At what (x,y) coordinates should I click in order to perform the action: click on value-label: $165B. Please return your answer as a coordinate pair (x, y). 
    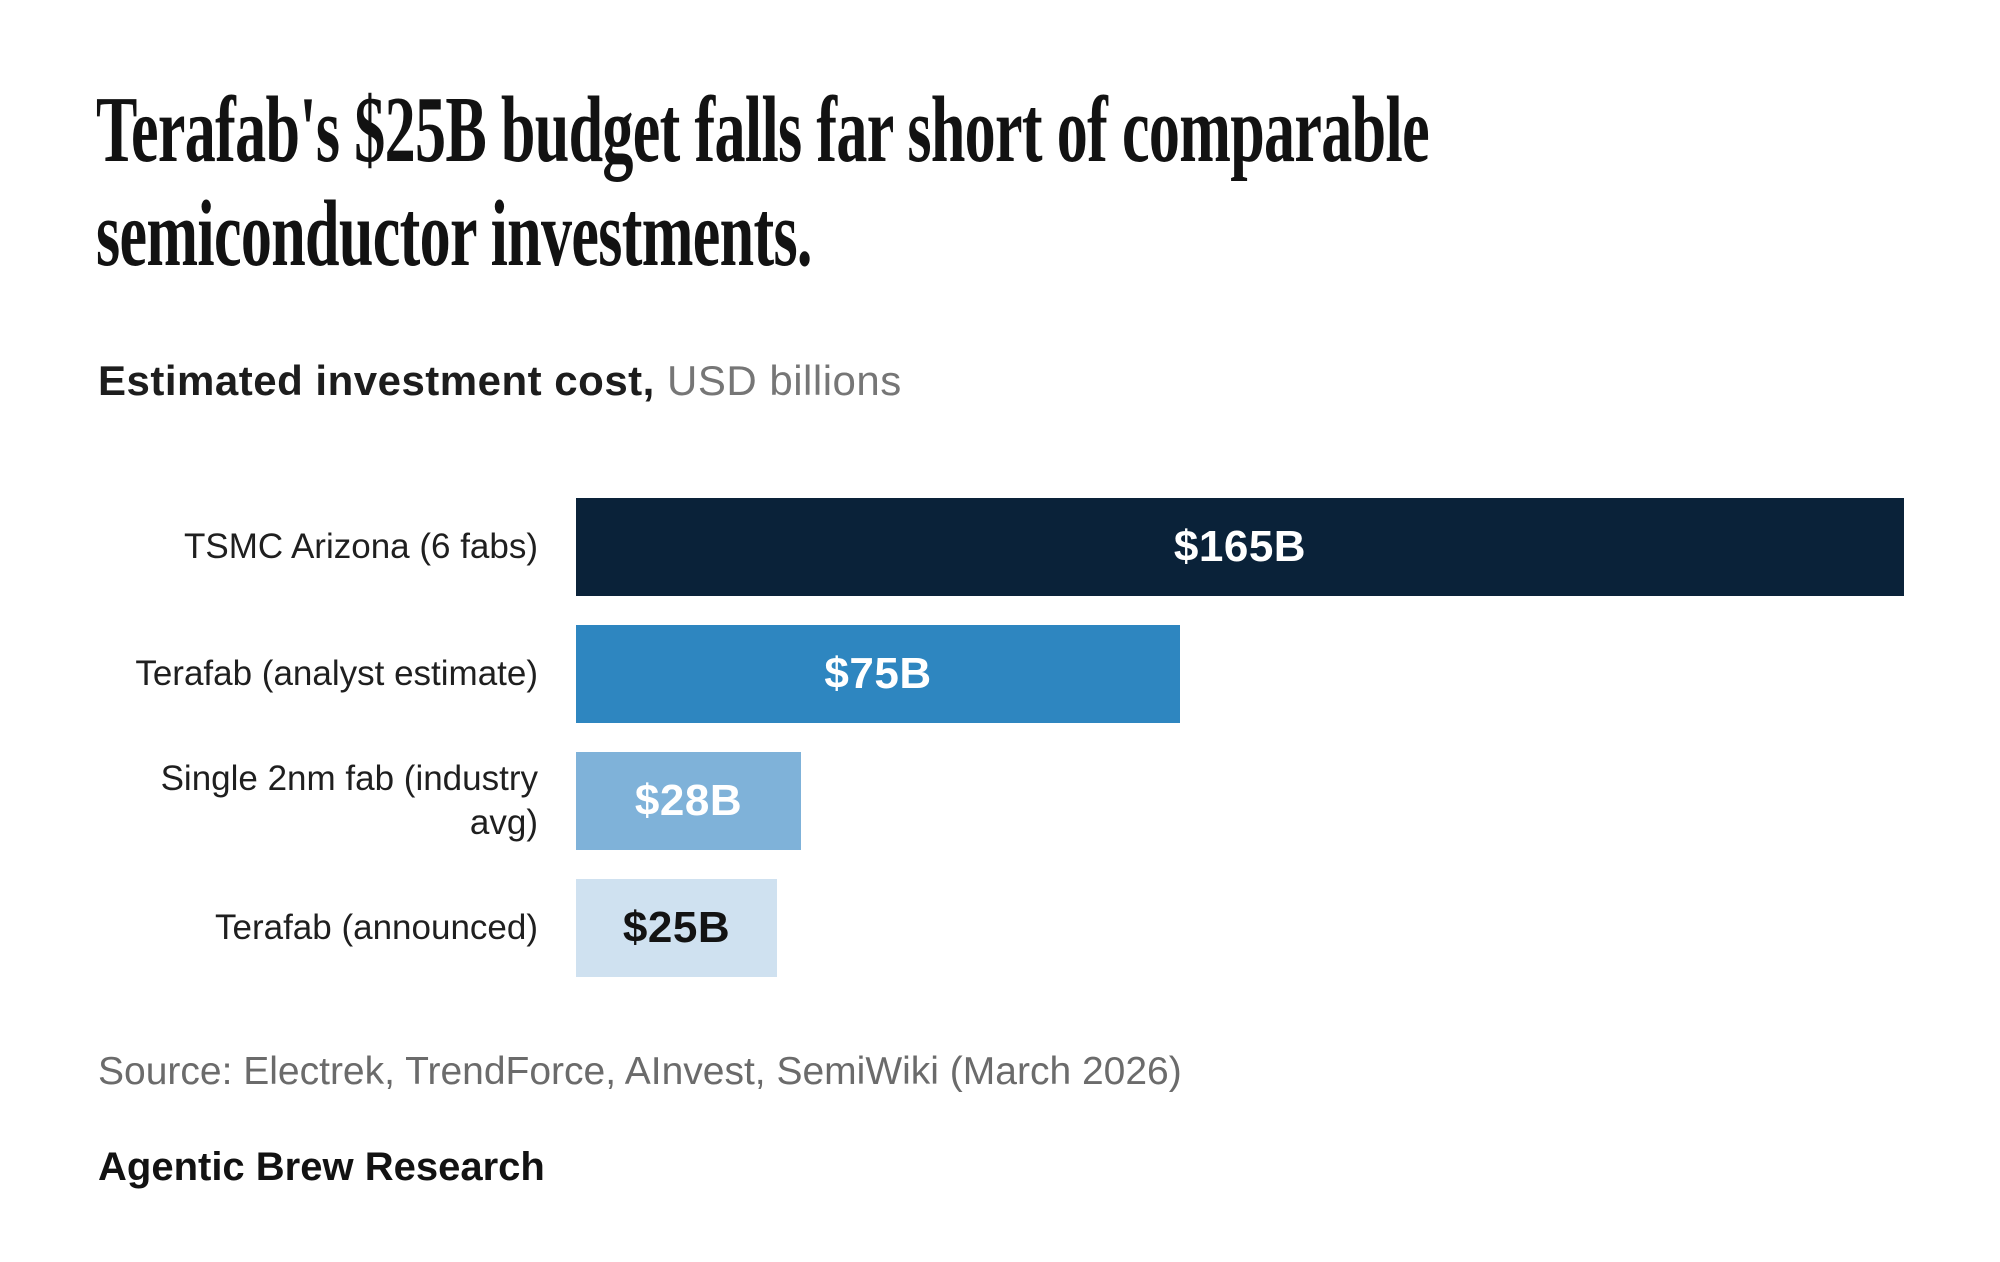
    Looking at the image, I should click on (1240, 546).